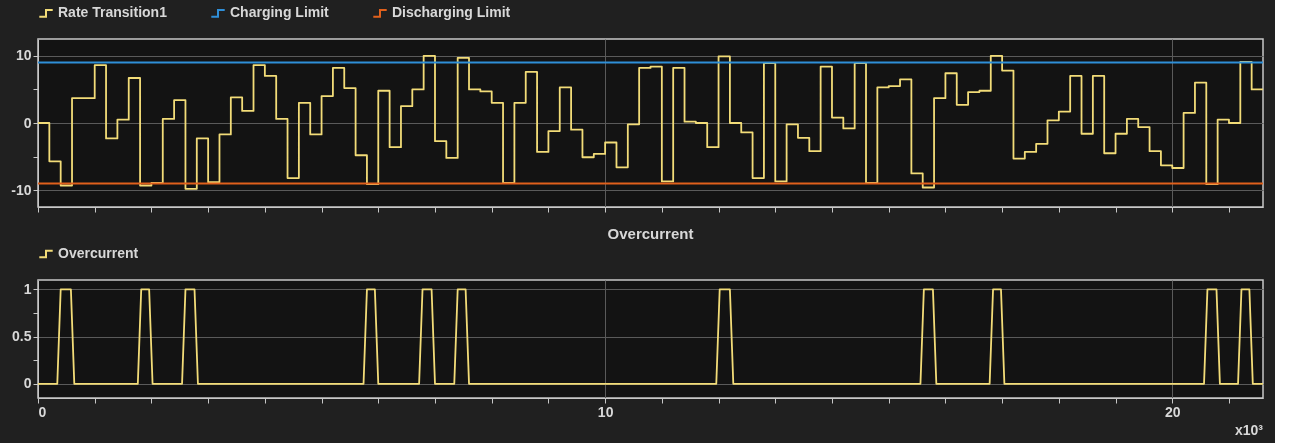 The height and width of the screenshot is (446, 1307). Describe the element at coordinates (605, 411) in the screenshot. I see `x-tick-label: 10` at that location.